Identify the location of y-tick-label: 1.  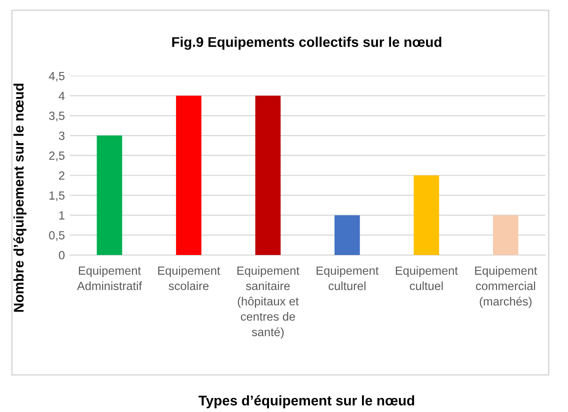
(61, 215).